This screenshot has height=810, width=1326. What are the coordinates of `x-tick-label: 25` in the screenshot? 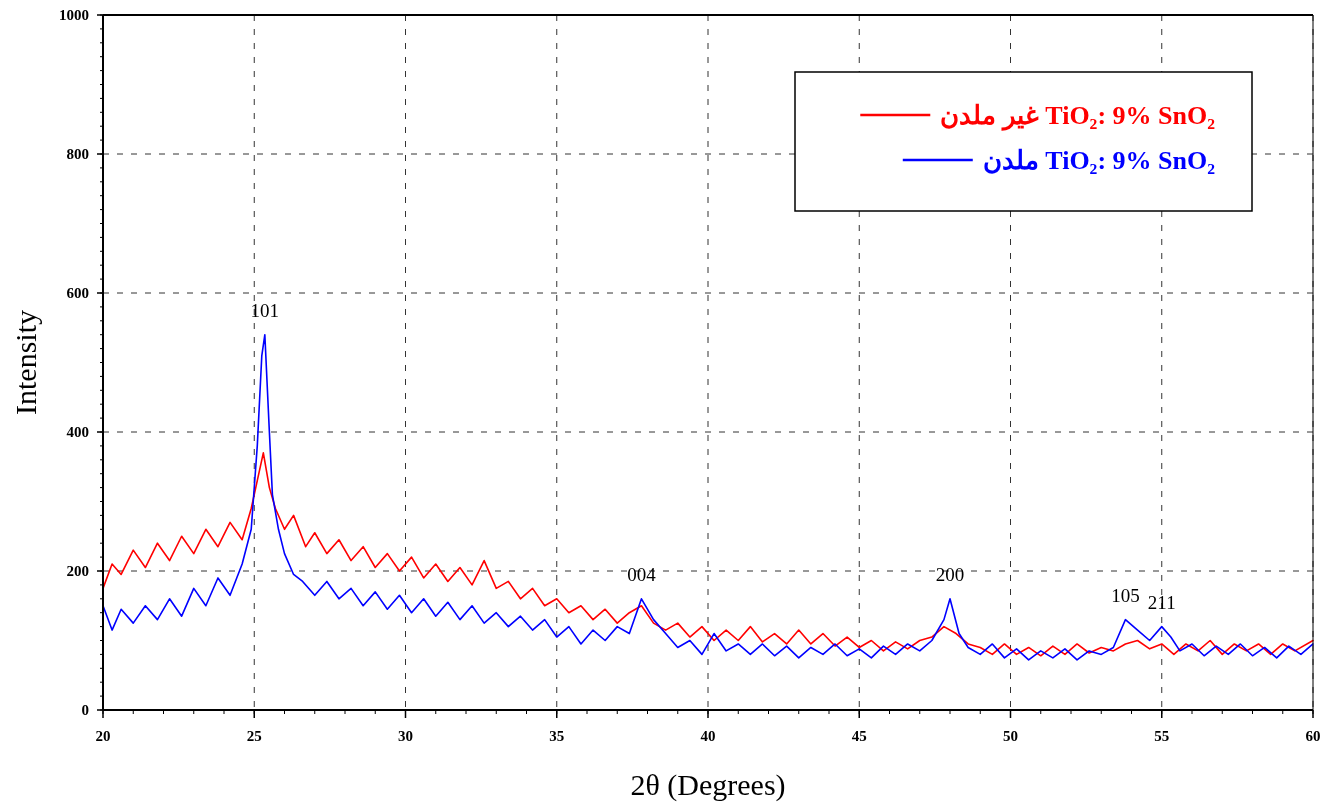 It's located at (254, 736).